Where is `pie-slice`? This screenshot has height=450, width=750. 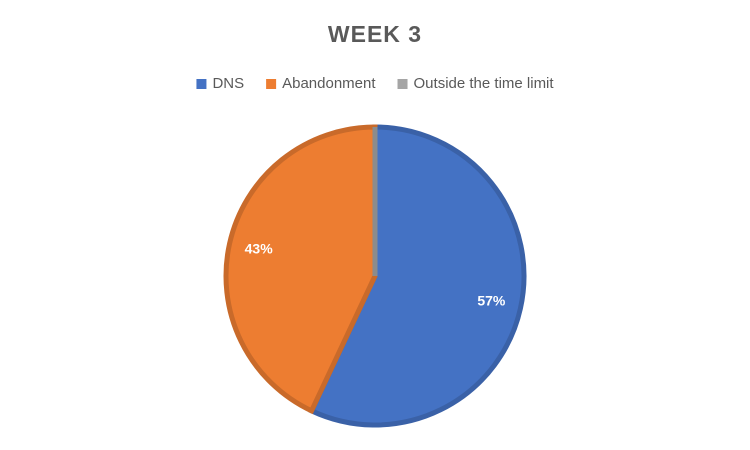 pie-slice is located at coordinates (300, 269).